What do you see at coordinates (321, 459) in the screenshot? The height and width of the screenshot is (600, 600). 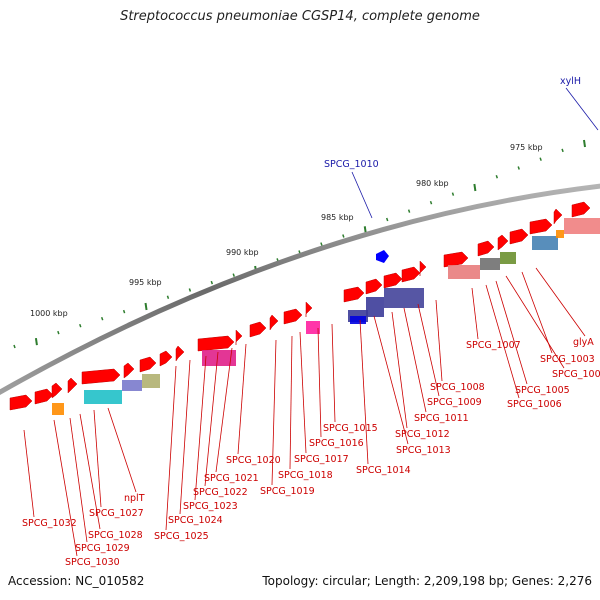 I see `gene-label: SPCG_1017` at bounding box center [321, 459].